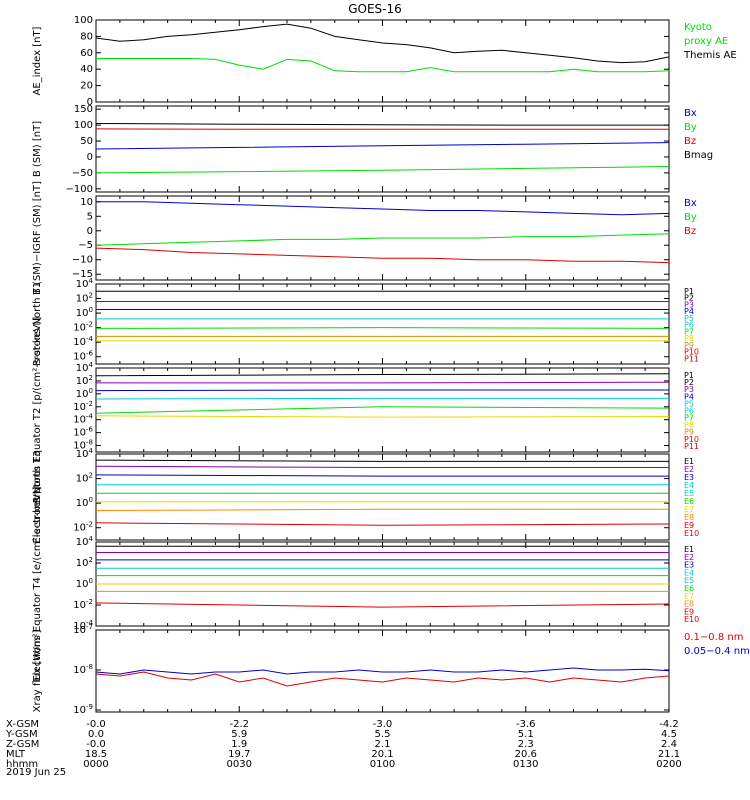  What do you see at coordinates (364, 238) in the screenshot?
I see `panel-3: 10 5 0 −5 −10 −15 B (SM)−IGRF (SM) [nT] Bx By Bz` at bounding box center [364, 238].